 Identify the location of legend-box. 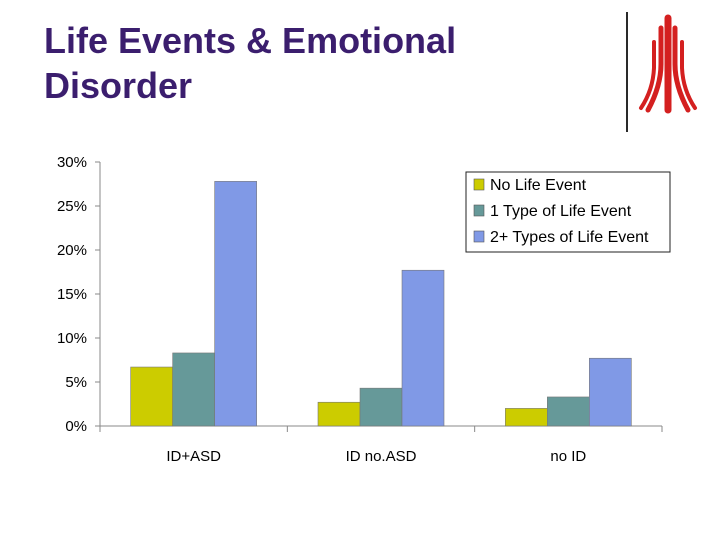
(568, 212).